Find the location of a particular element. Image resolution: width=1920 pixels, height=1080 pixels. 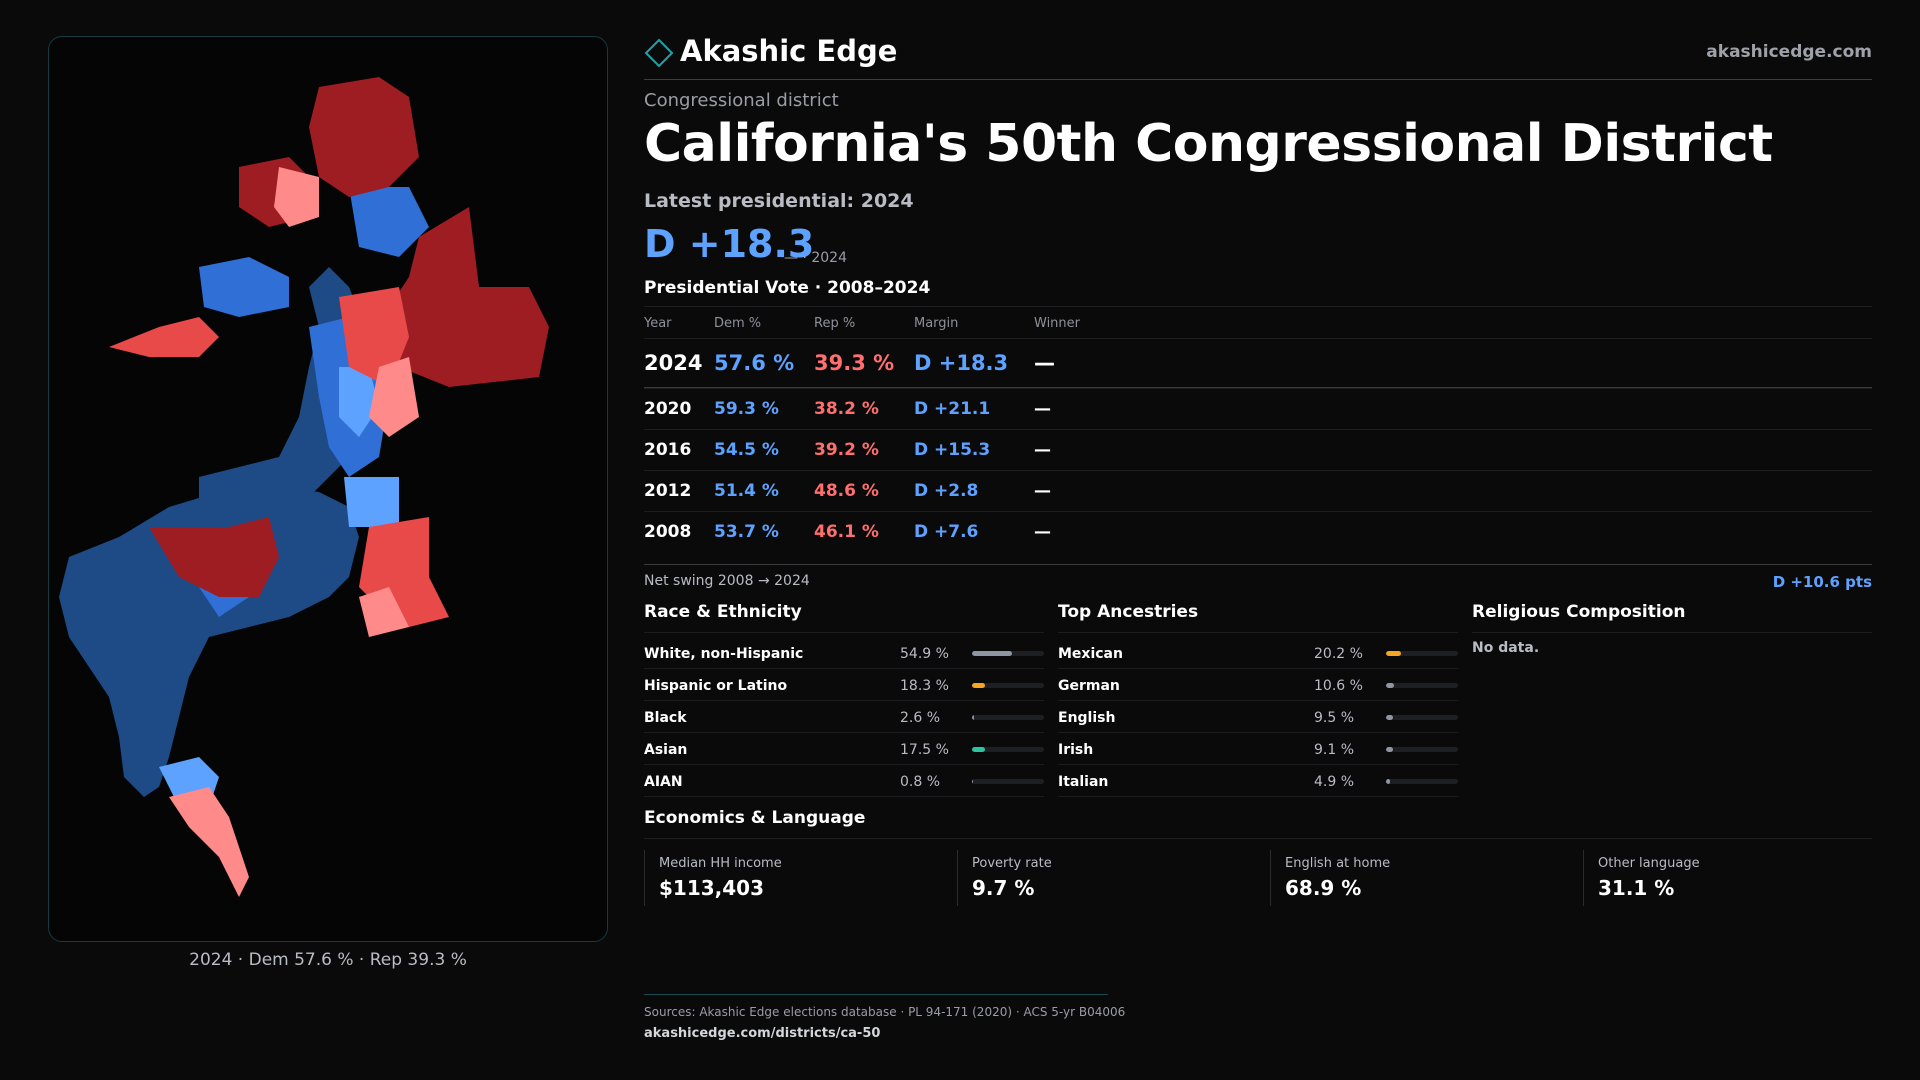

religion-section-divider is located at coordinates (1672, 632).